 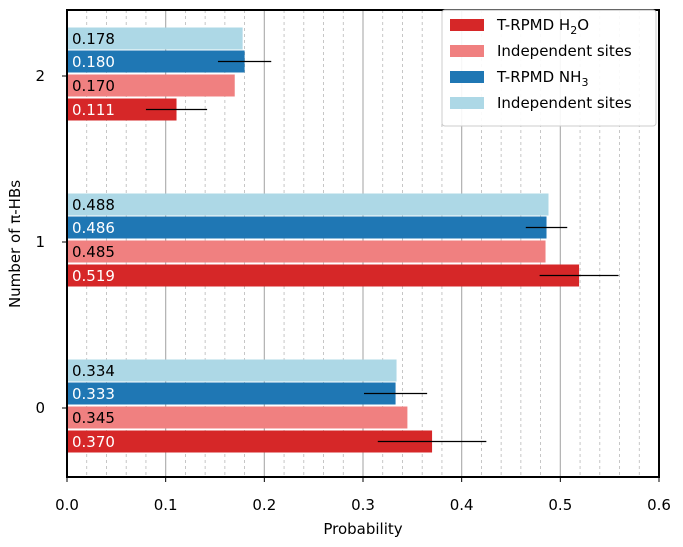 I want to click on x-tick-label: 0.6, so click(x=659, y=505).